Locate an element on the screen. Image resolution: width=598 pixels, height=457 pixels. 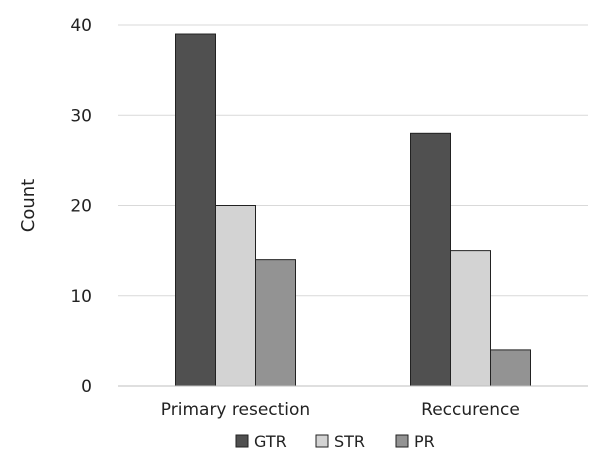
legend-label-str: STR is located at coordinates (349, 441).